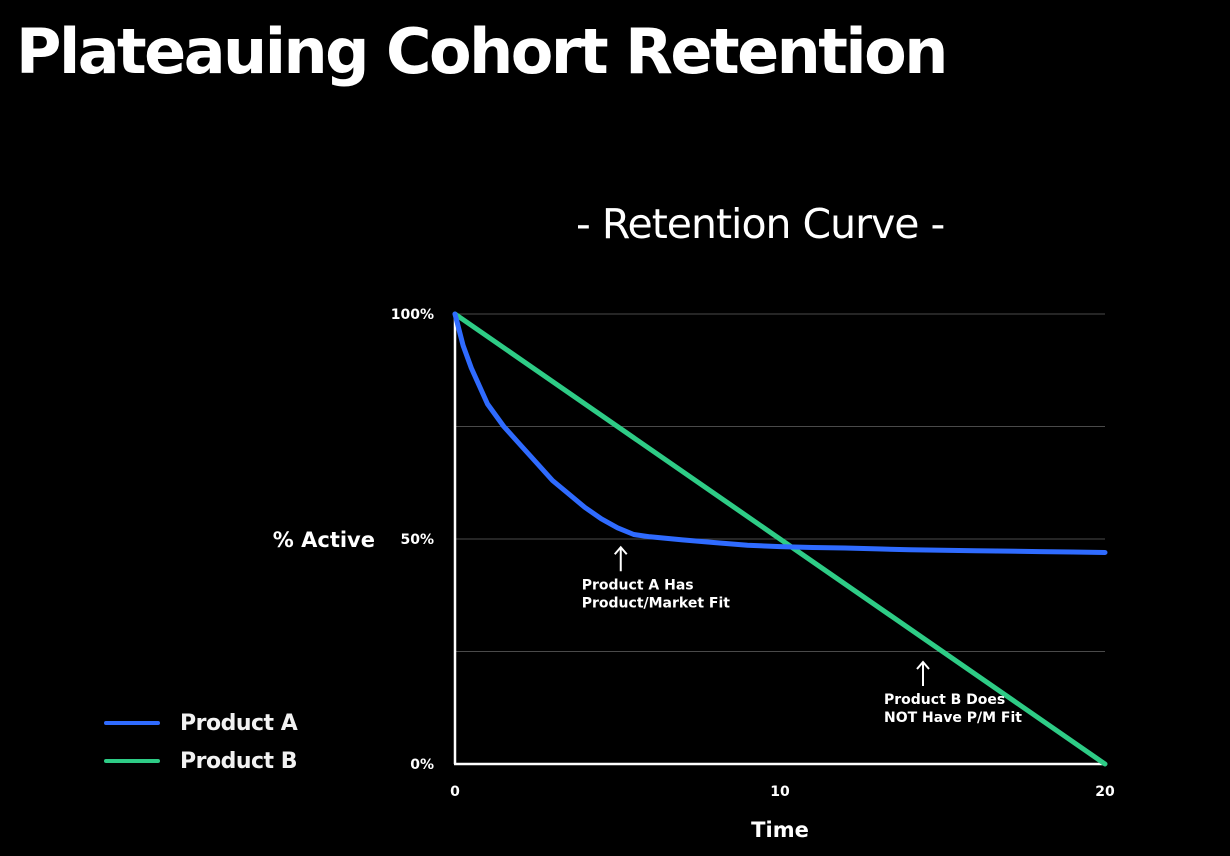 This screenshot has width=1230, height=856. I want to click on legend-swatch-product-a, so click(132, 723).